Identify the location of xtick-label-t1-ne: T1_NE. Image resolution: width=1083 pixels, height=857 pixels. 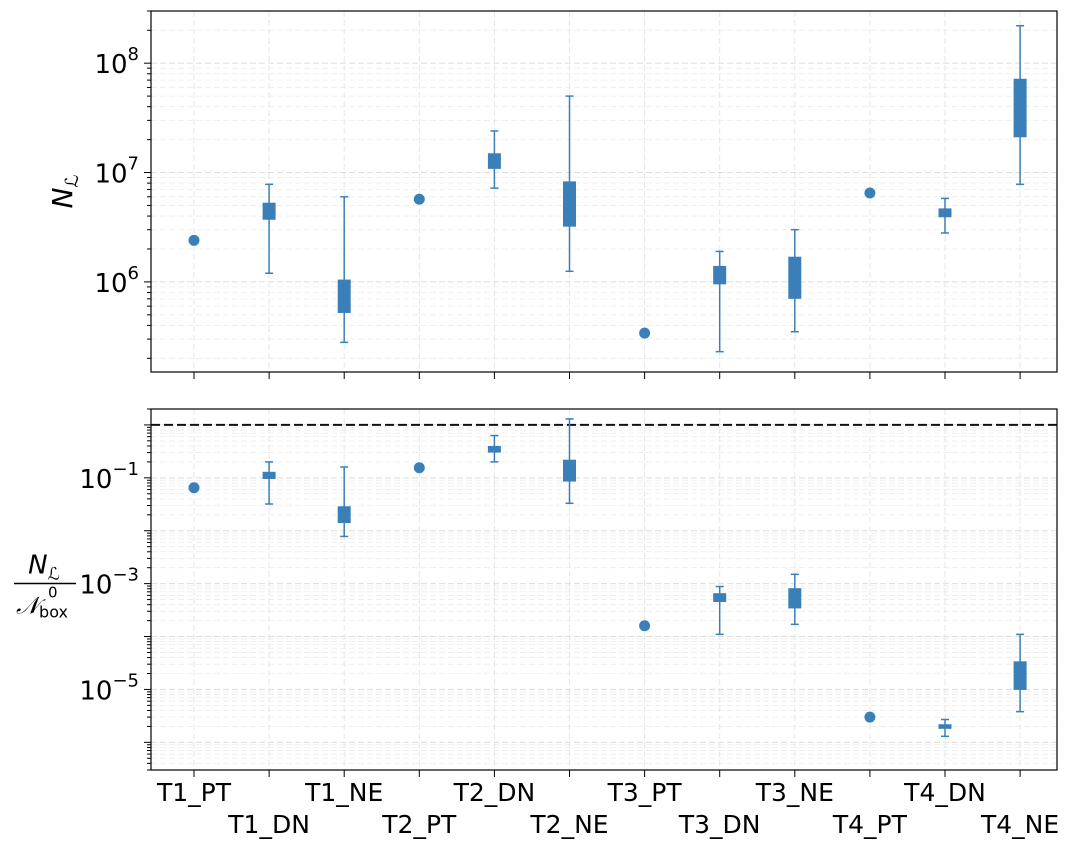
(343, 792).